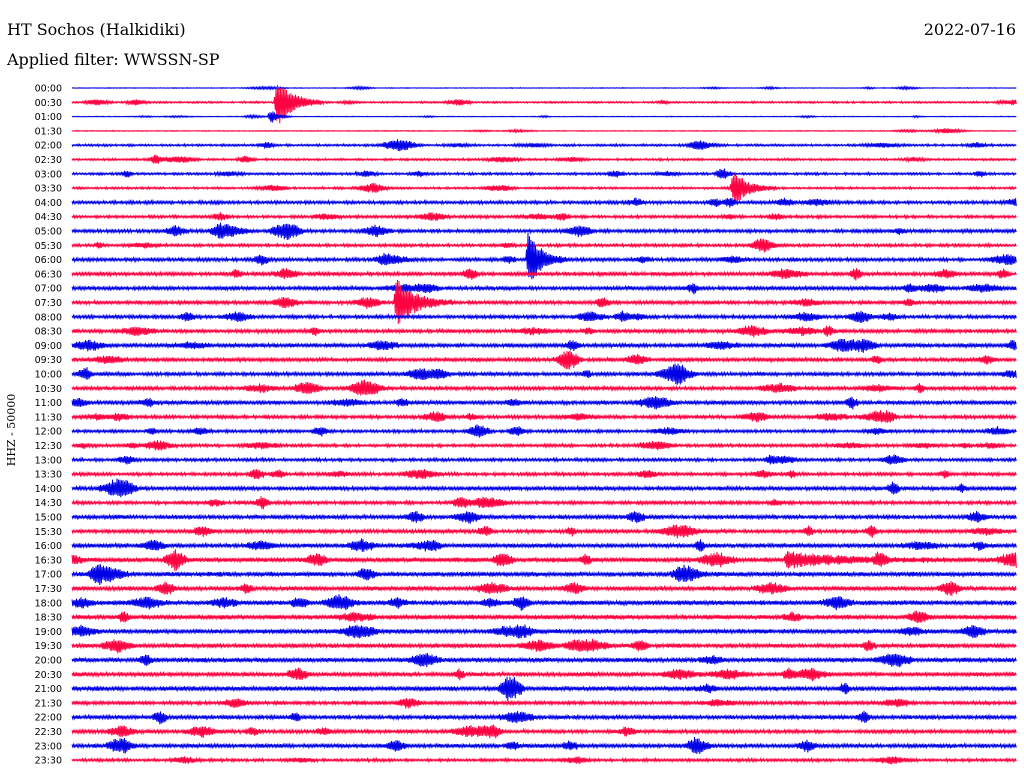 This screenshot has height=780, width=1024. What do you see at coordinates (48, 646) in the screenshot?
I see `row-time-label: 19:30` at bounding box center [48, 646].